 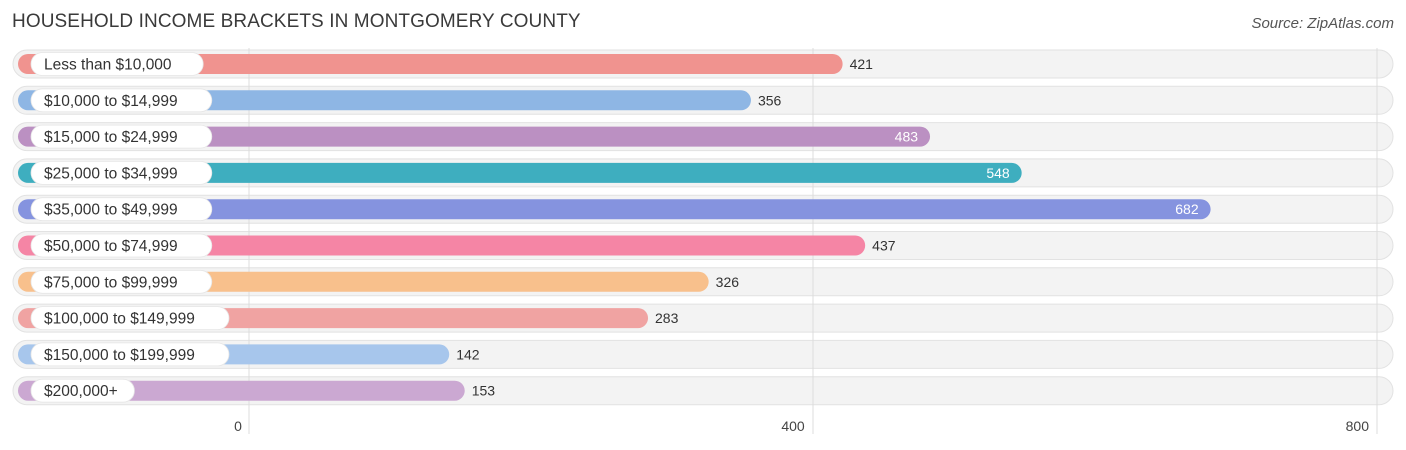 What do you see at coordinates (468, 354) in the screenshot?
I see `value-label: 142` at bounding box center [468, 354].